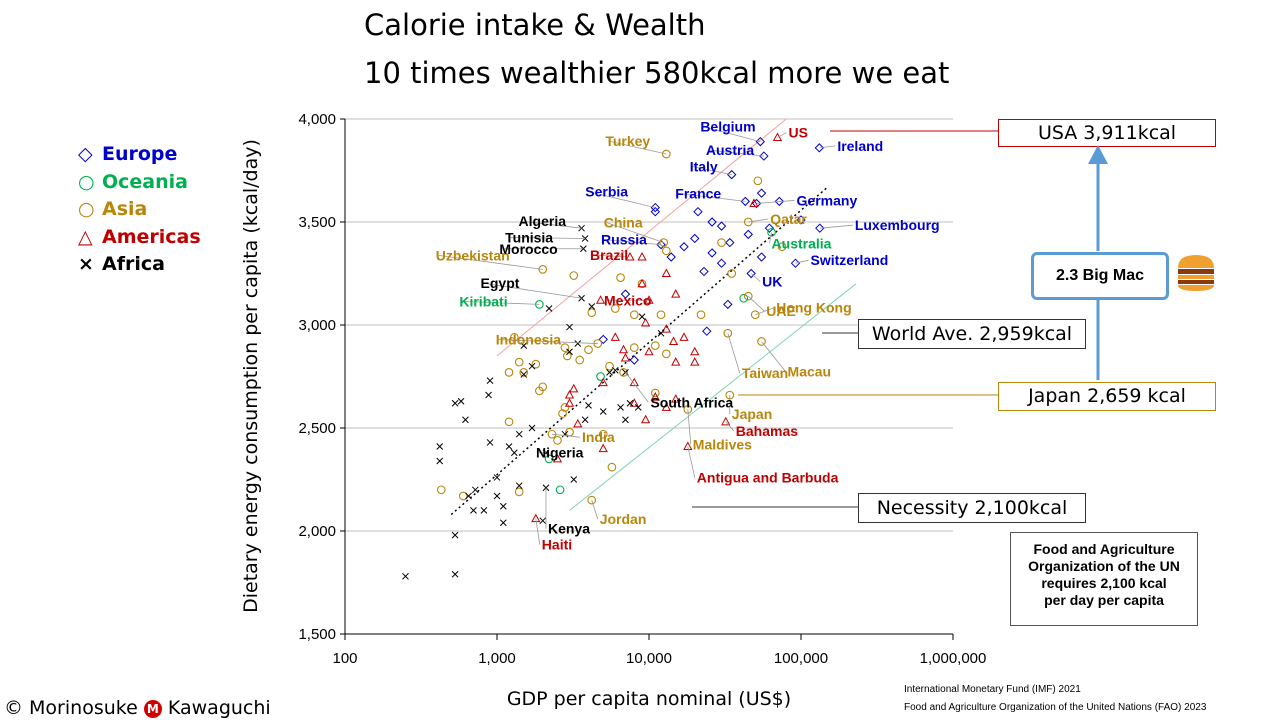 The height and width of the screenshot is (720, 1280). What do you see at coordinates (797, 133) in the screenshot?
I see `point-label: US` at bounding box center [797, 133].